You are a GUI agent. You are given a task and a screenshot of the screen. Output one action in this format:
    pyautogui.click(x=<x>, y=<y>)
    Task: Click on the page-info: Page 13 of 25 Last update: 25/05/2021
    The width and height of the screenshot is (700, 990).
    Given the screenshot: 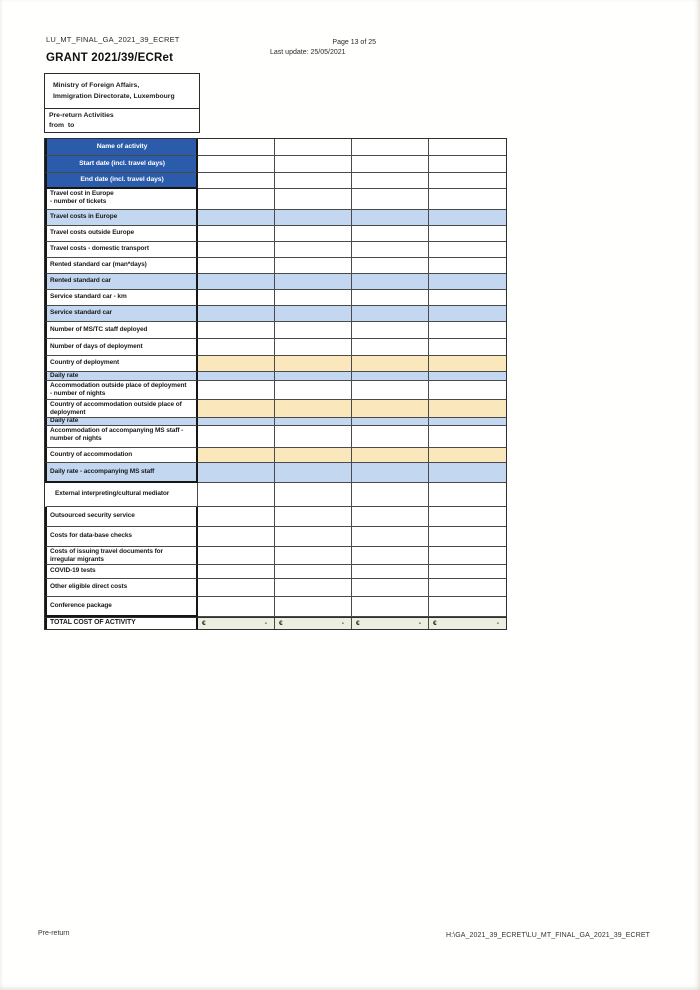 What is the action you would take?
    pyautogui.click(x=323, y=48)
    